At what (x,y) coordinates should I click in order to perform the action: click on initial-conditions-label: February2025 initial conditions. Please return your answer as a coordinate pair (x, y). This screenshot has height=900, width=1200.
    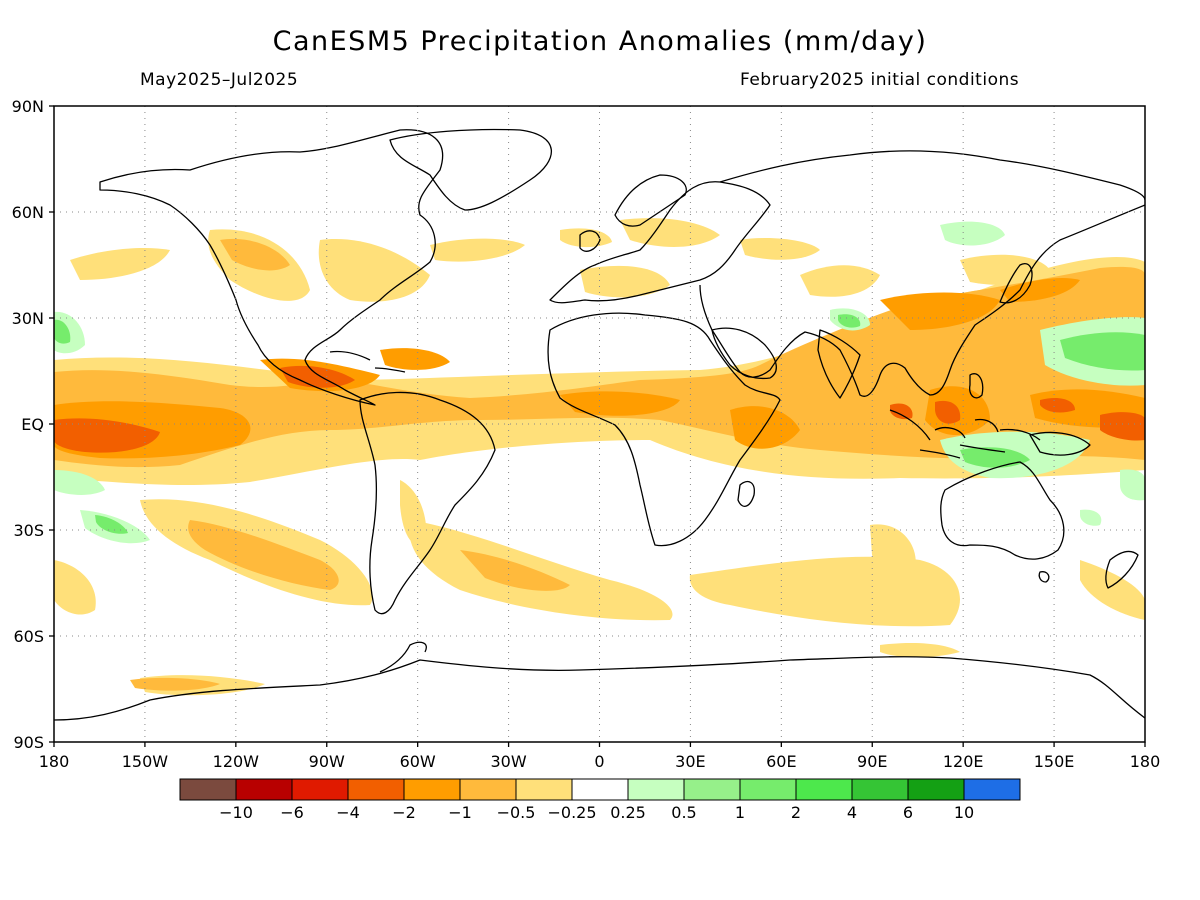
    Looking at the image, I should click on (880, 80).